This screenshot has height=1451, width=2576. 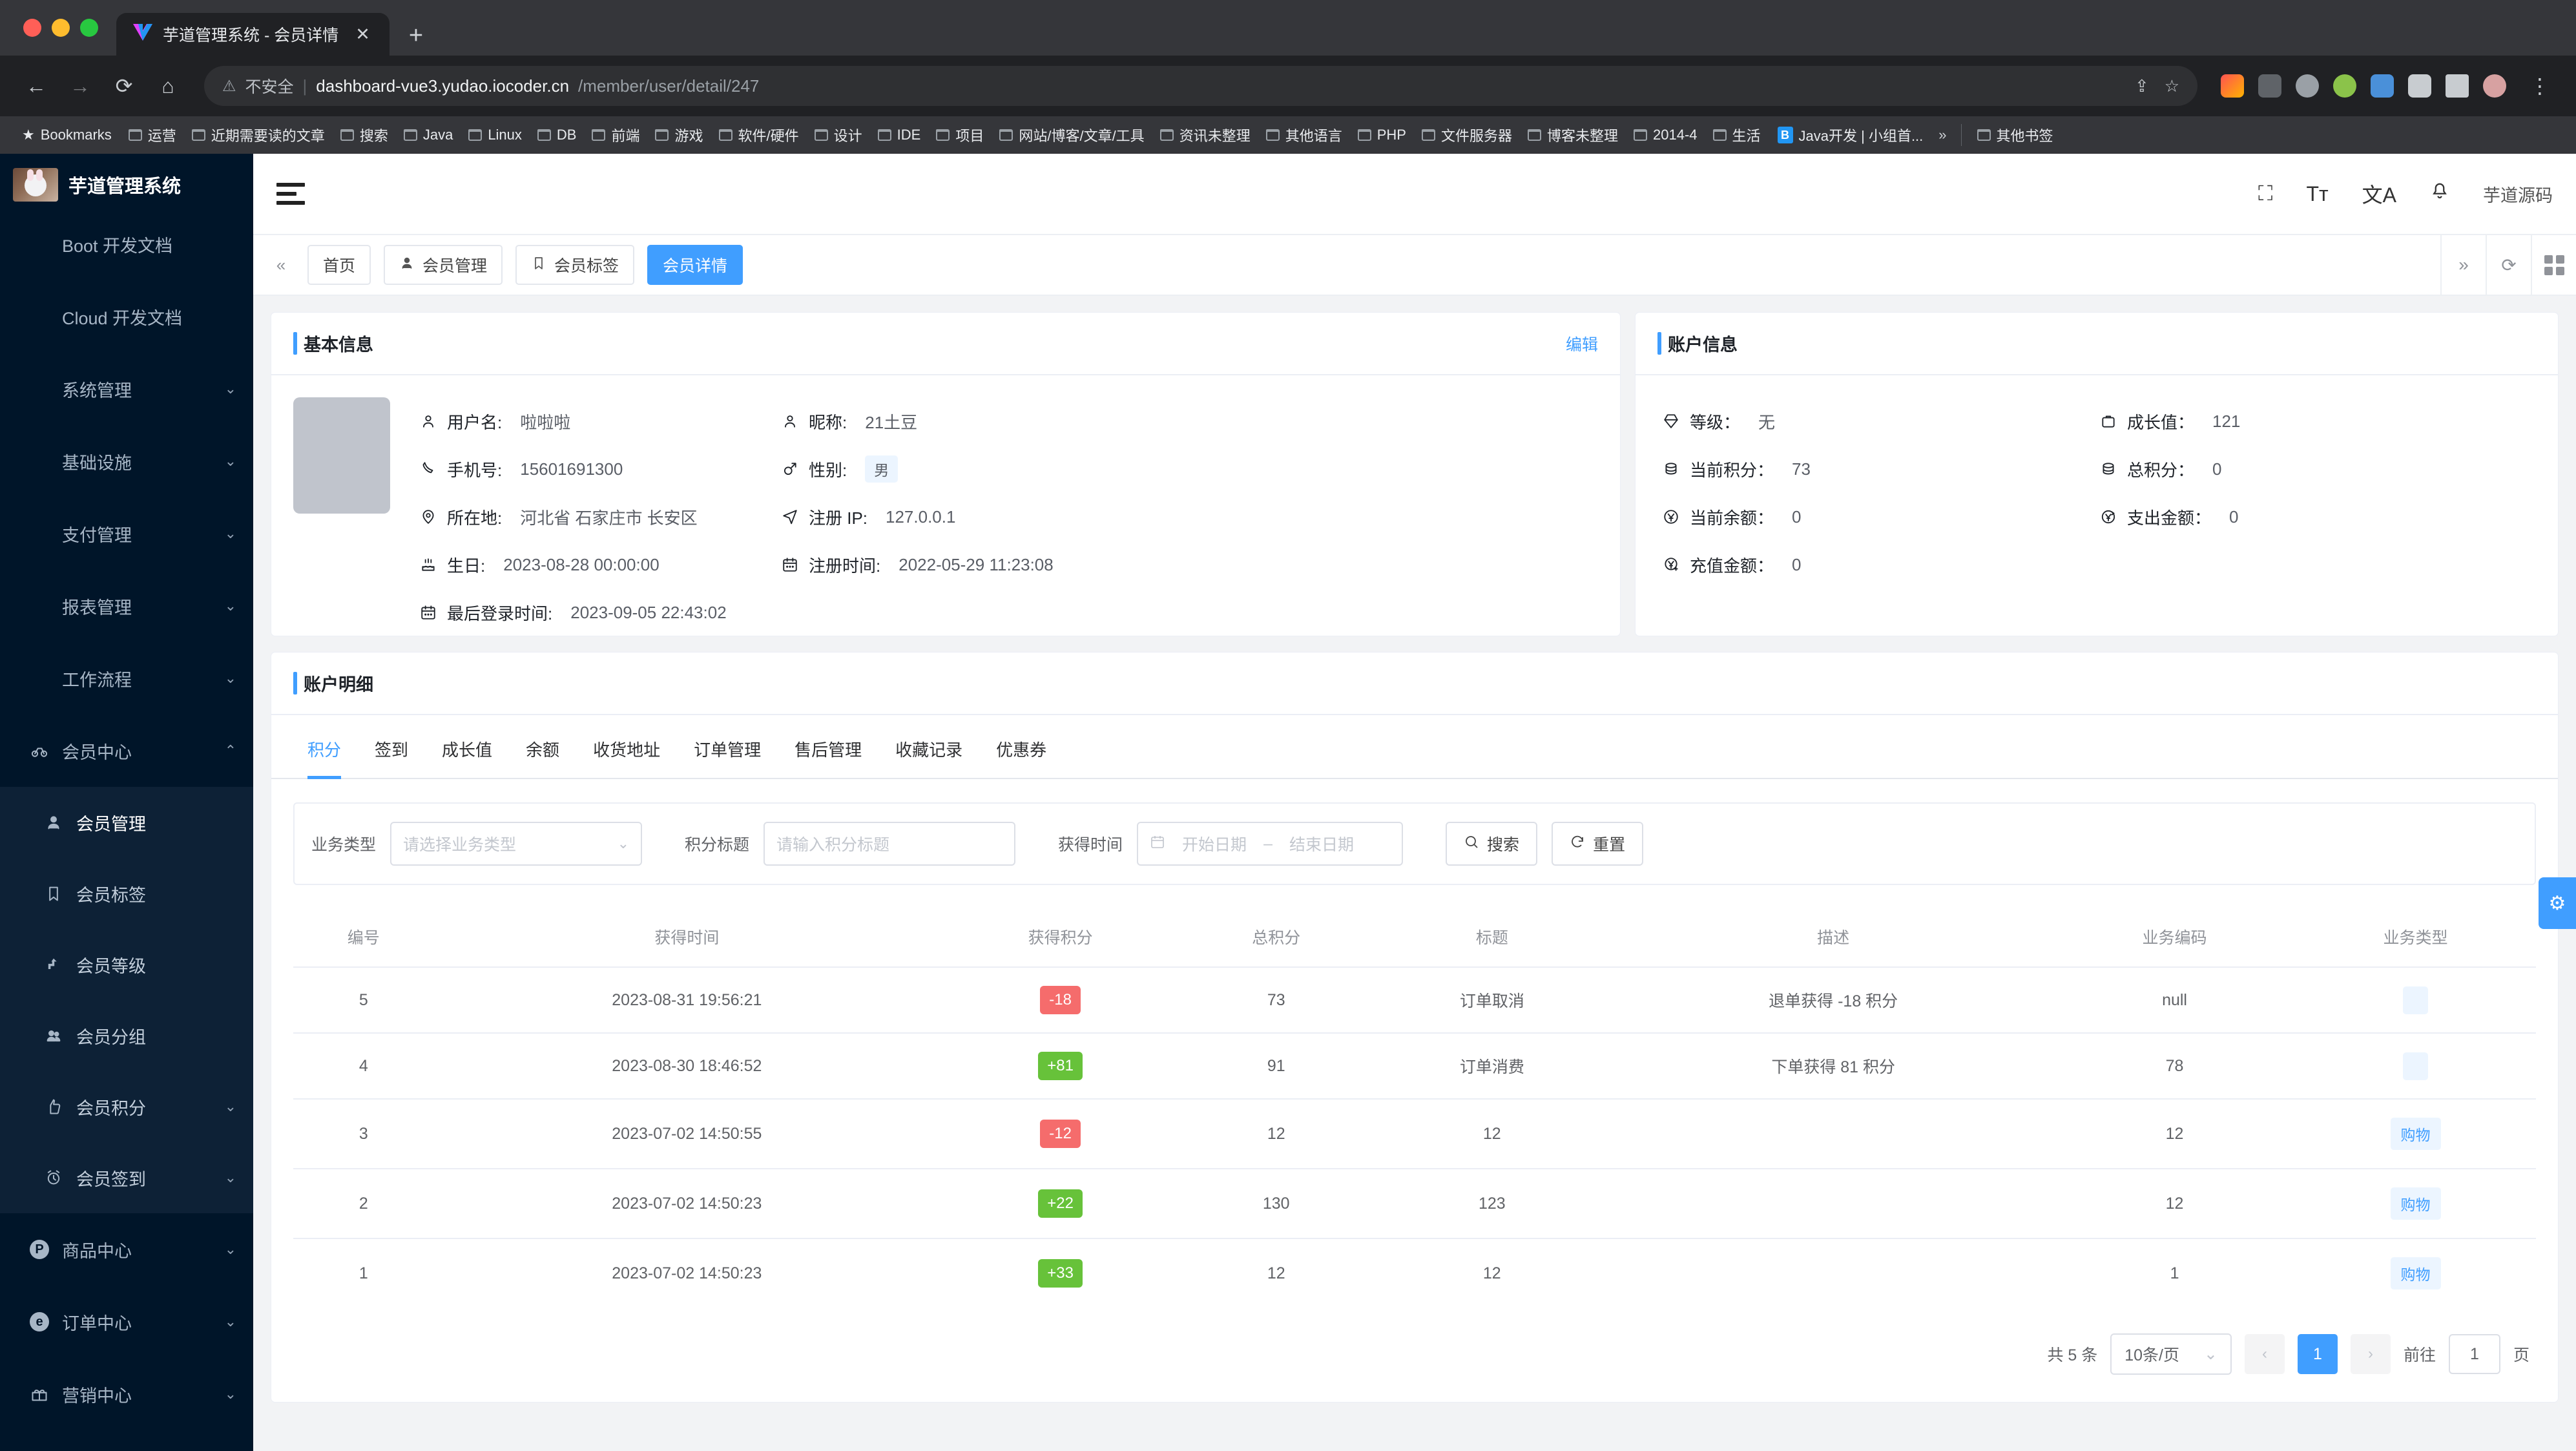 What do you see at coordinates (679, 135) in the screenshot?
I see `bookmark-item: 游戏` at bounding box center [679, 135].